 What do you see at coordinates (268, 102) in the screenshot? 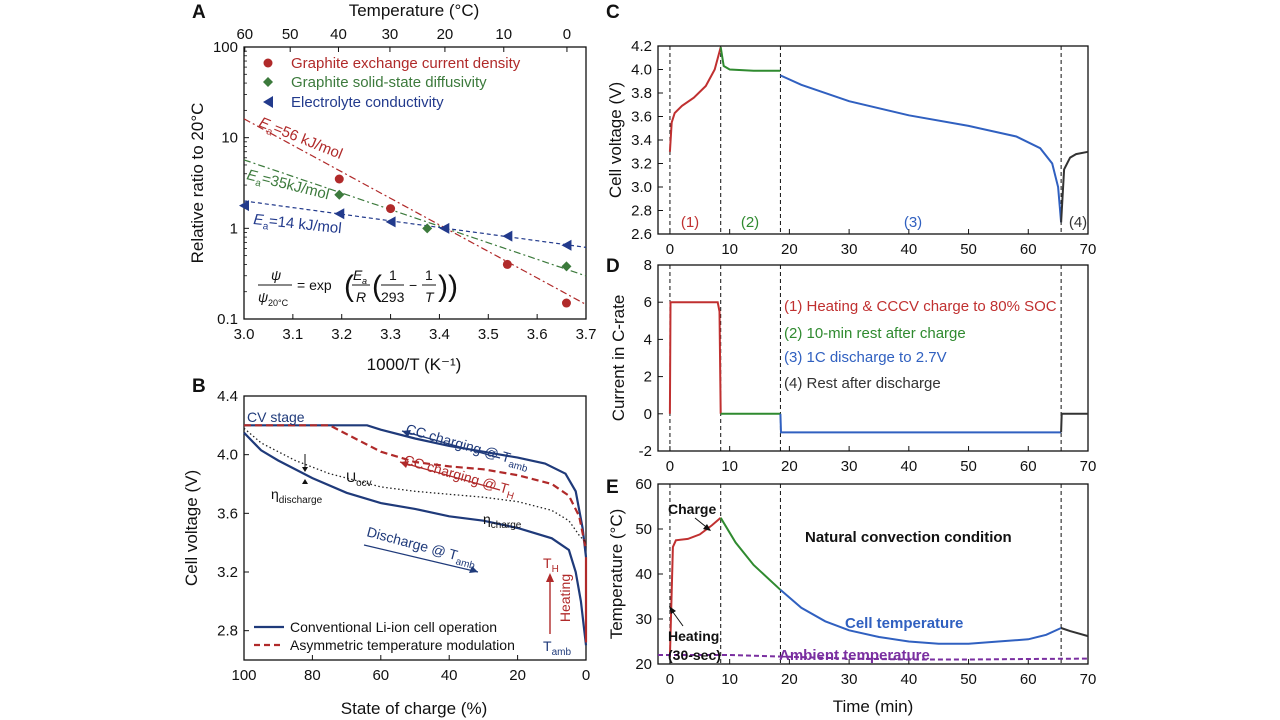
I see `legend-marker-conductivity` at bounding box center [268, 102].